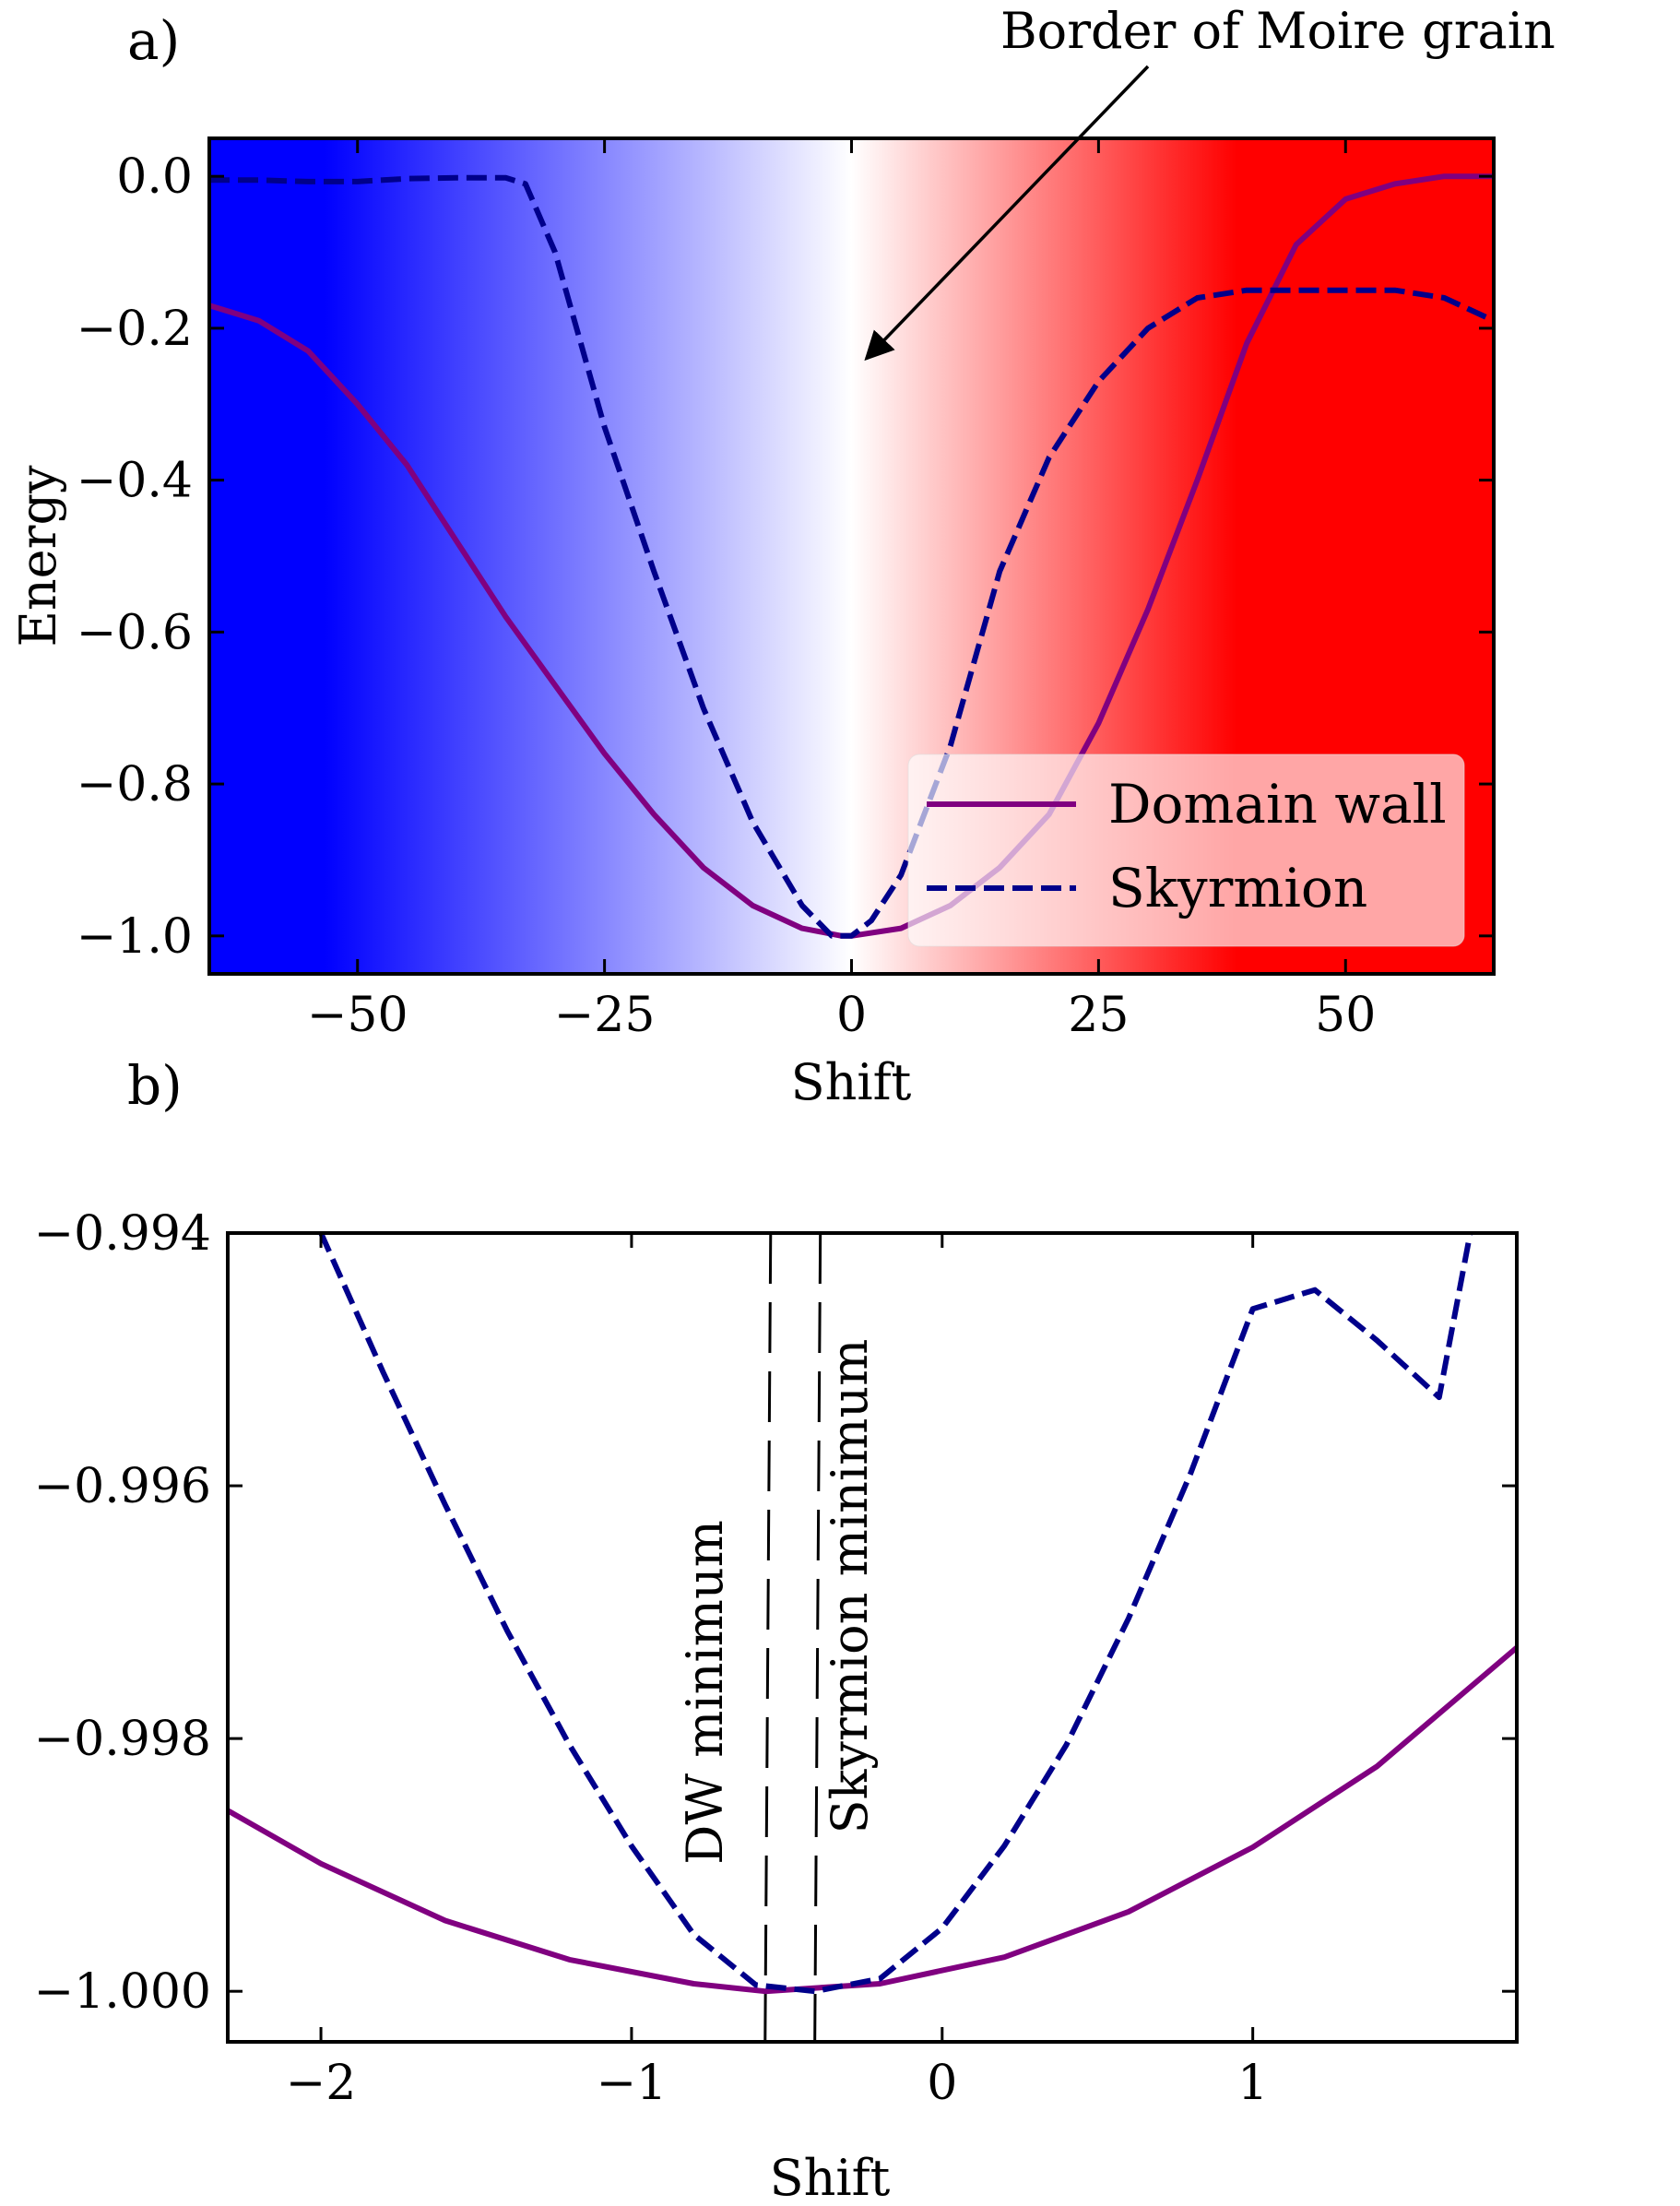  I want to click on y-tick-label: −1.000, so click(122, 1992).